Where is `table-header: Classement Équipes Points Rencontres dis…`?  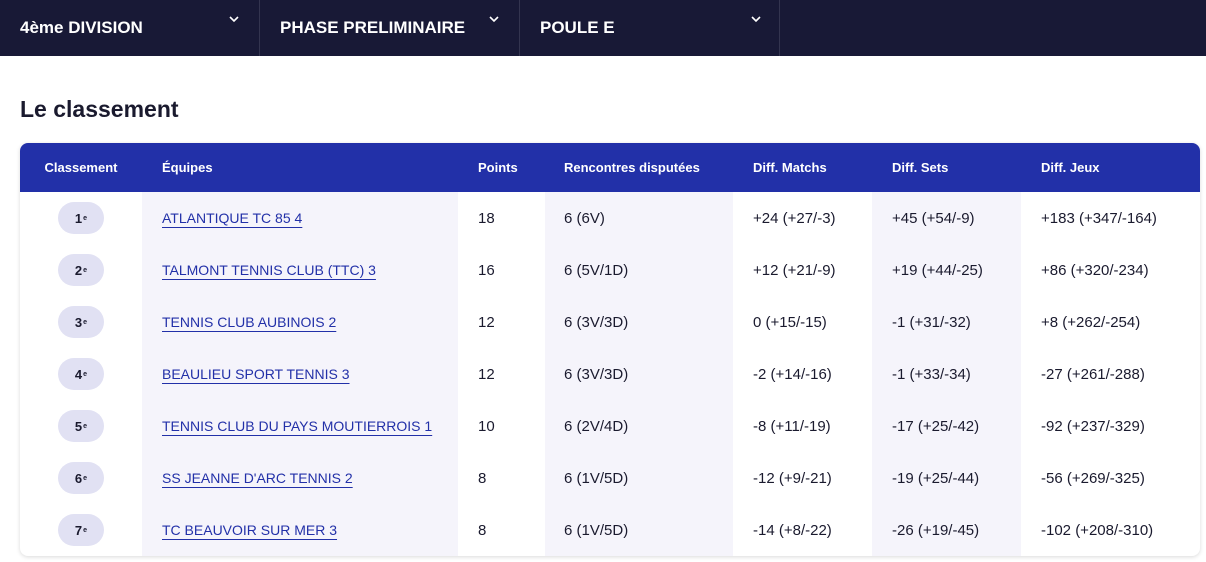 table-header: Classement Équipes Points Rencontres dis… is located at coordinates (610, 167).